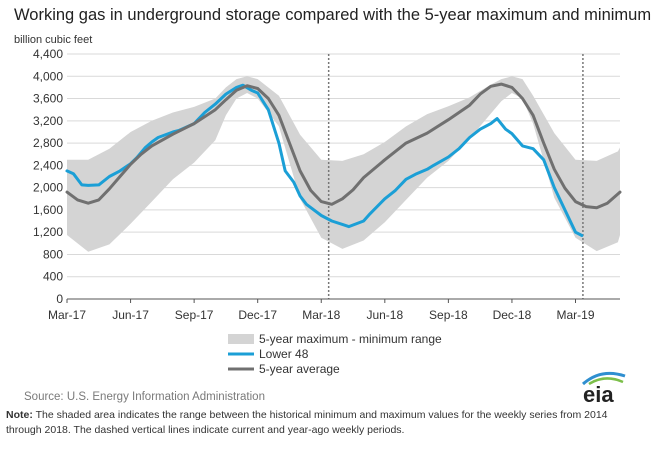 The width and height of the screenshot is (663, 454). Describe the element at coordinates (606, 381) in the screenshot. I see `eia-logo-swoosh-green` at that location.